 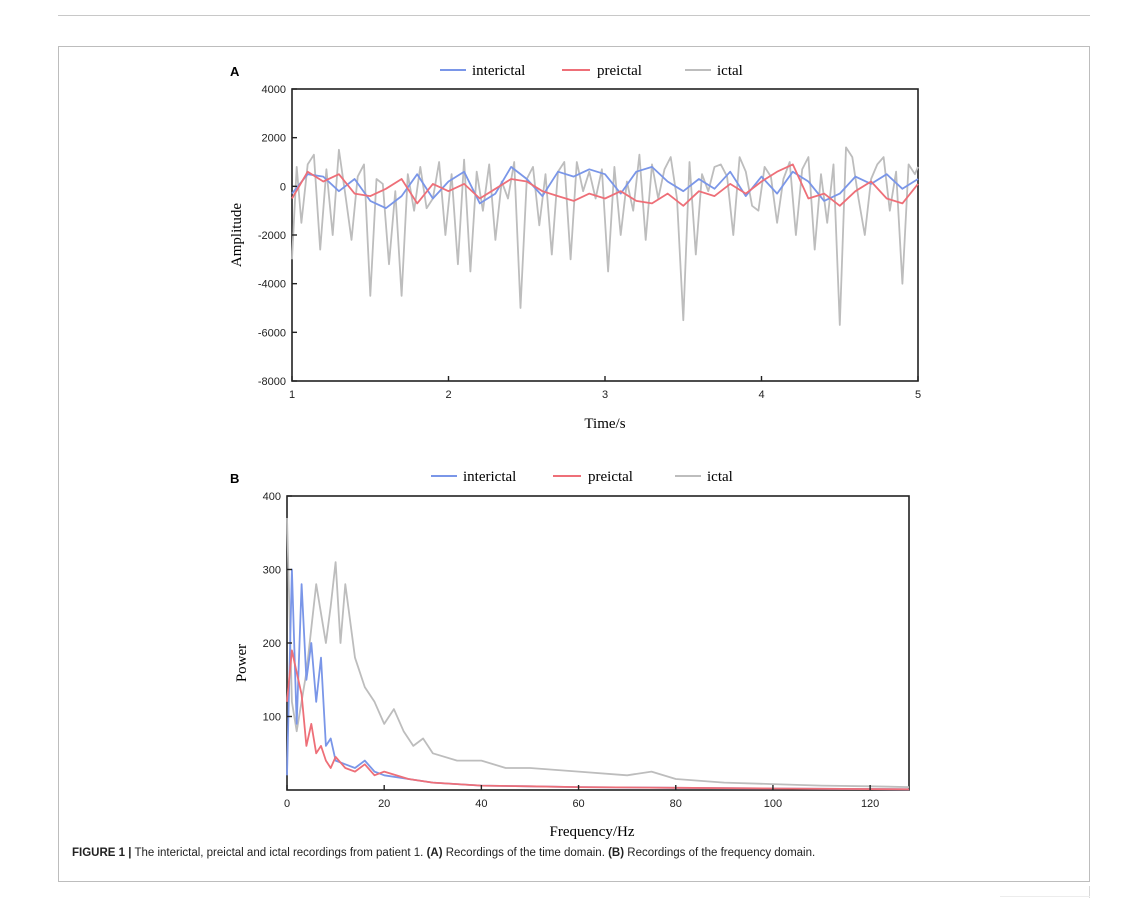 What do you see at coordinates (592, 832) in the screenshot?
I see `panel-b-xlabel: Frequency/Hz` at bounding box center [592, 832].